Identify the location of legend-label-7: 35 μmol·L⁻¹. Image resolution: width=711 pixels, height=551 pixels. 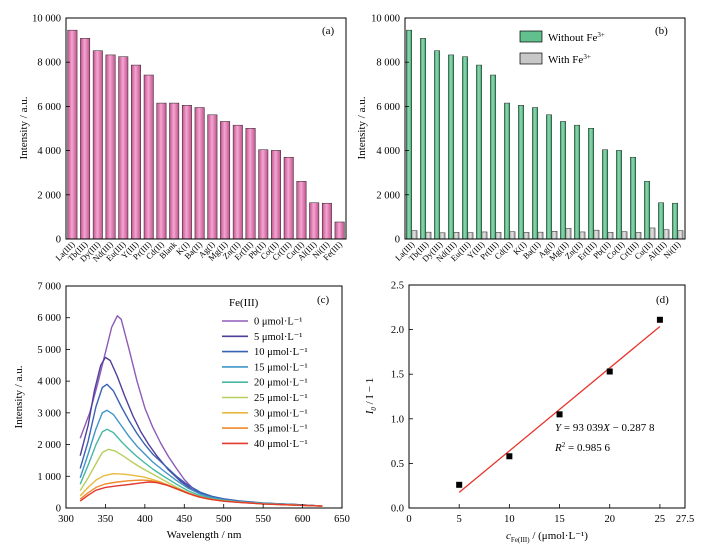
(281, 429).